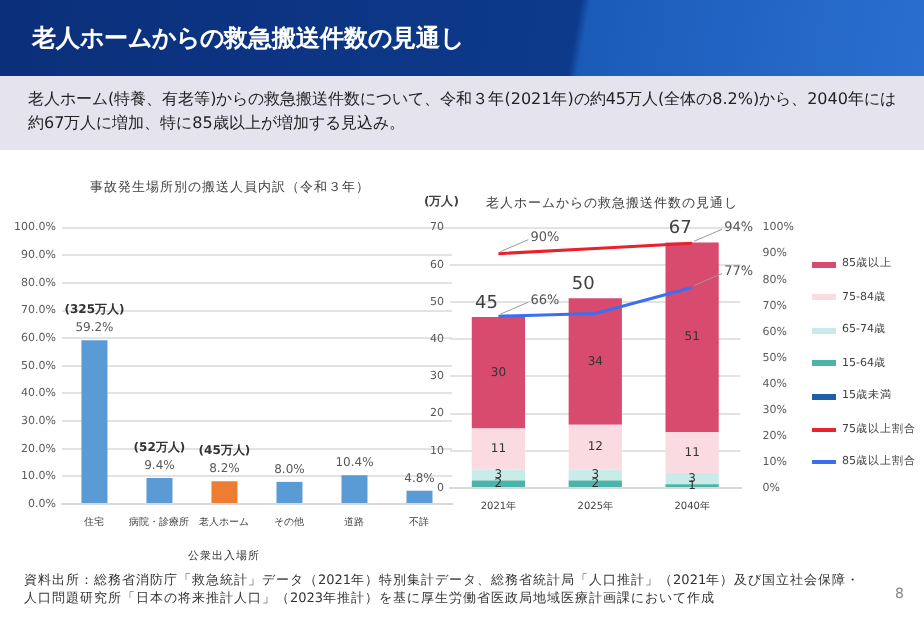 This screenshot has width=924, height=640. Describe the element at coordinates (680, 229) in the screenshot. I see `total-label: 67` at that location.